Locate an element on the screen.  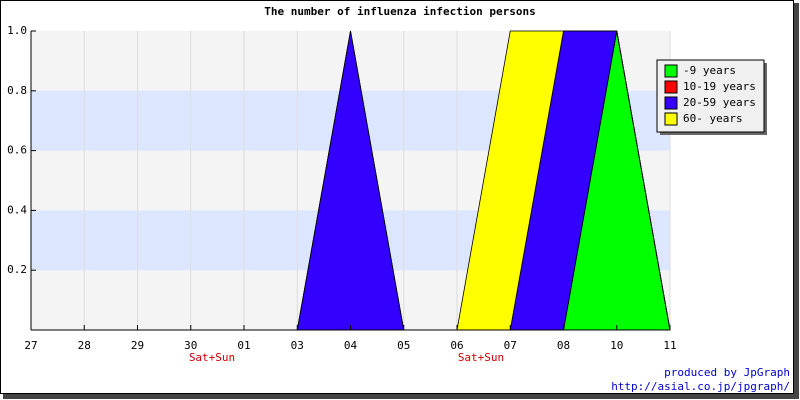
legend-label: 60- years is located at coordinates (713, 118).